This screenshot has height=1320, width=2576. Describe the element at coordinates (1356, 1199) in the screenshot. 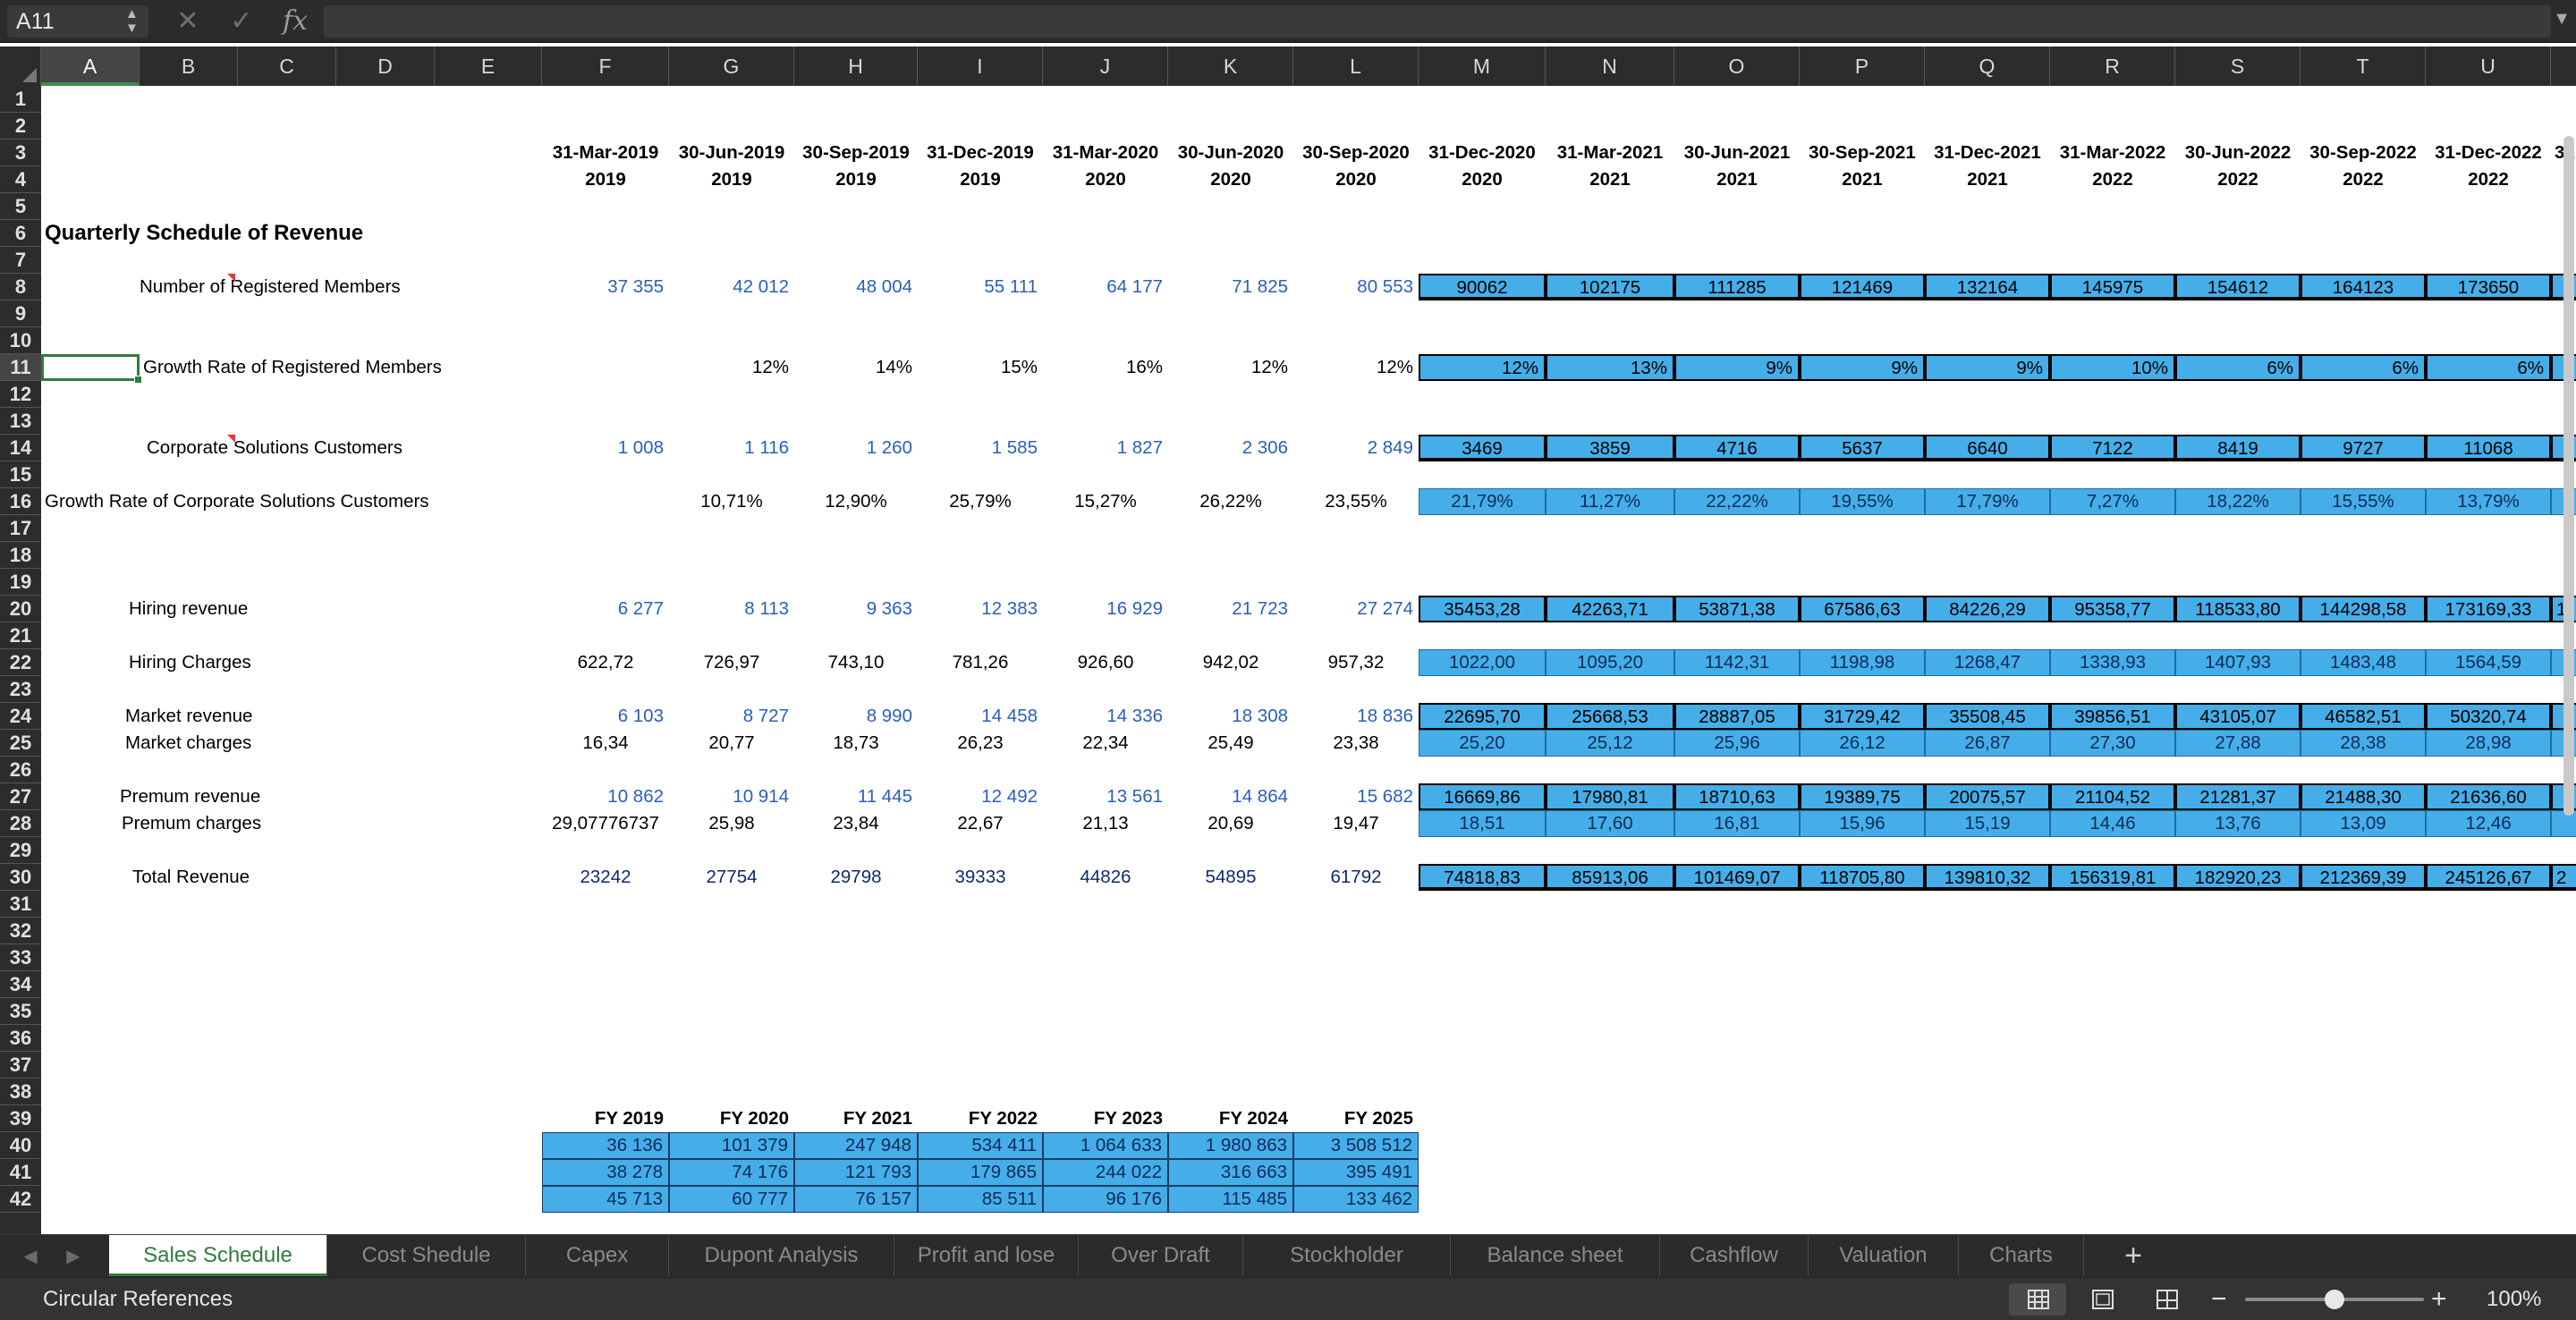

I see `fy-table-cell: 133 462` at that location.